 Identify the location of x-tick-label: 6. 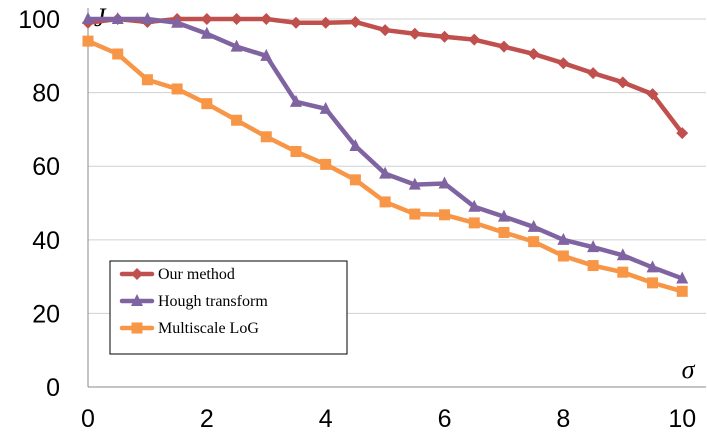
(445, 419).